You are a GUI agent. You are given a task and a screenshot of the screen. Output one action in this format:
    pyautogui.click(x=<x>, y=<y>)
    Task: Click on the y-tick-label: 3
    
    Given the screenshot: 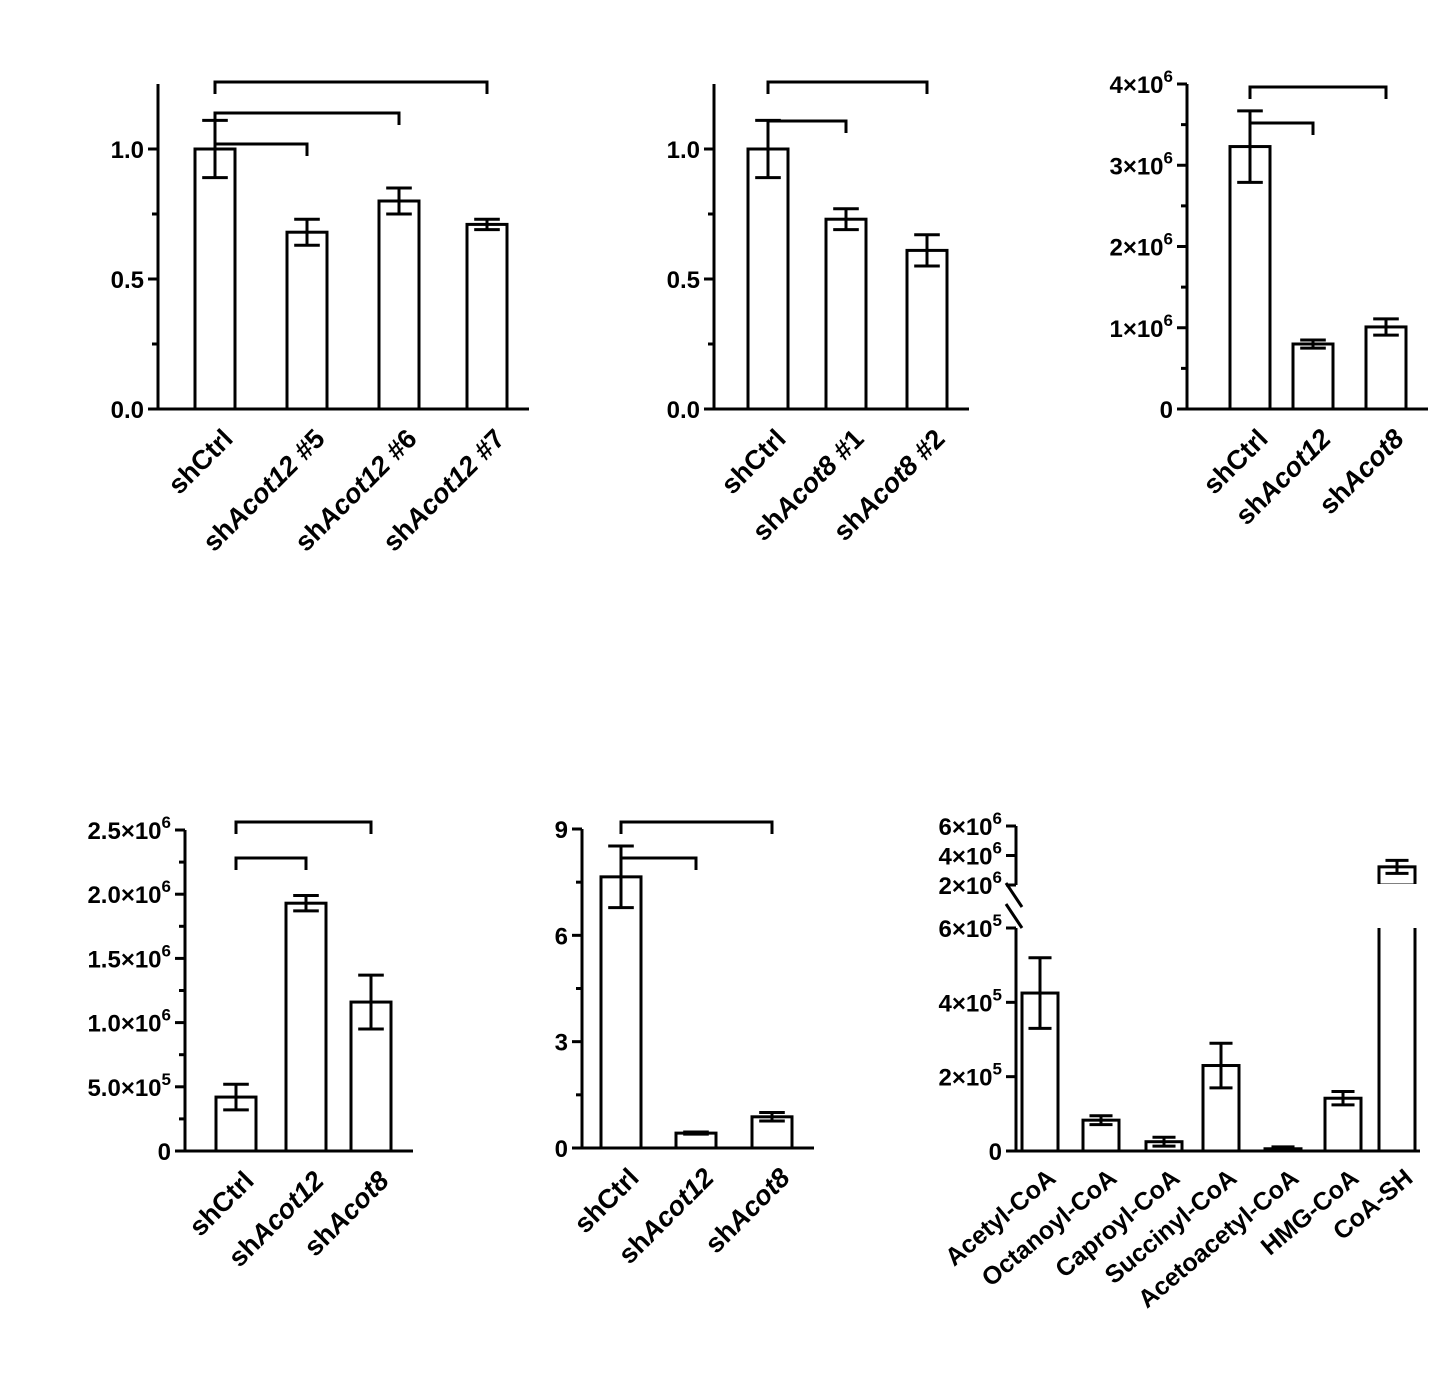 What is the action you would take?
    pyautogui.click(x=561, y=1043)
    